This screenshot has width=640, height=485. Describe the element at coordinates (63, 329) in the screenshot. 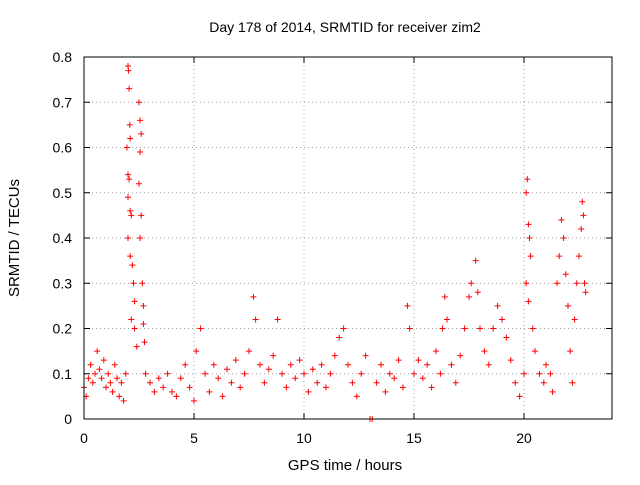

I see `y-tick-label: 0.2` at that location.